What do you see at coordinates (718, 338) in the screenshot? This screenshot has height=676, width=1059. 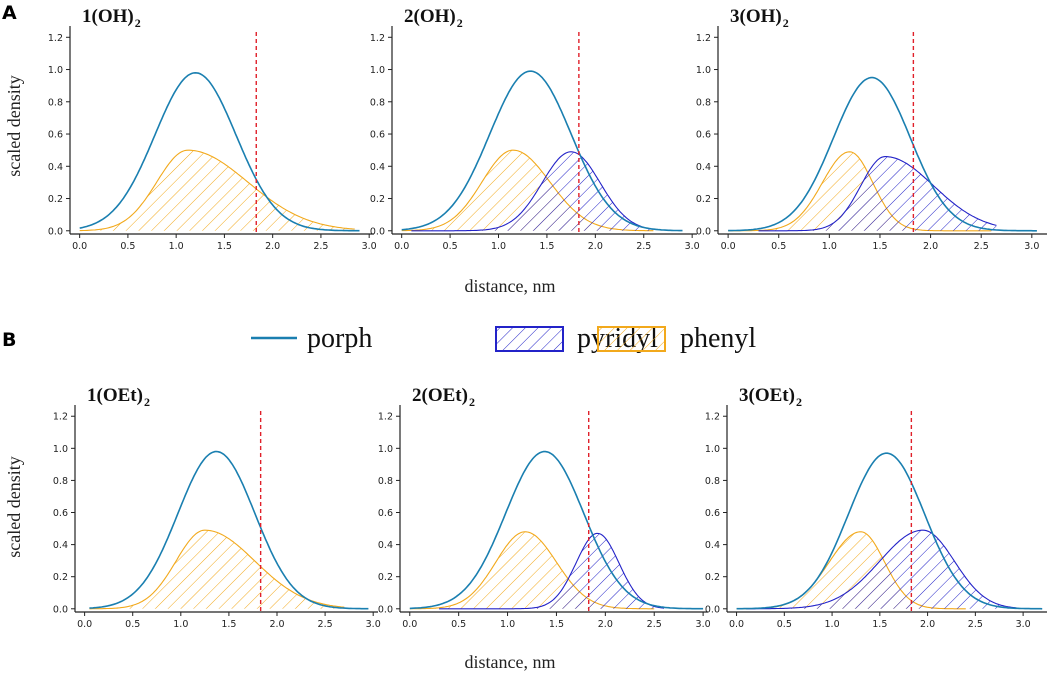 I see `legend-phenyl-label: phenyl` at bounding box center [718, 338].